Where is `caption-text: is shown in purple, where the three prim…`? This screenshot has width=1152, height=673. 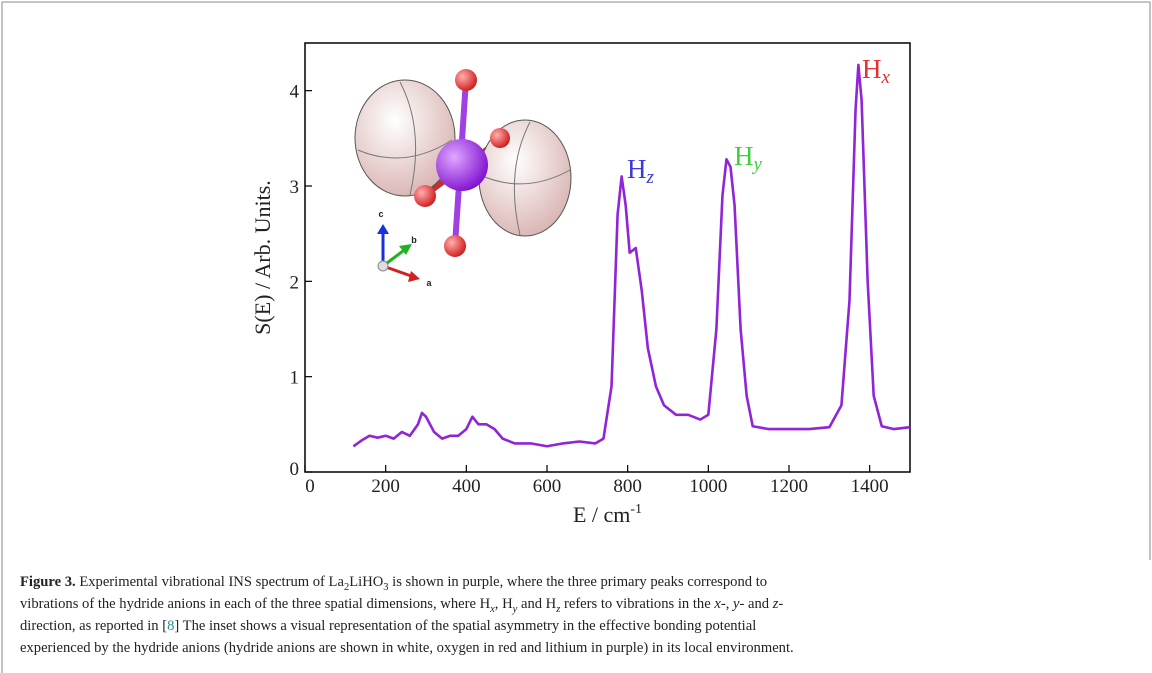
caption-text: is shown in purple, where the three prim… is located at coordinates (578, 582).